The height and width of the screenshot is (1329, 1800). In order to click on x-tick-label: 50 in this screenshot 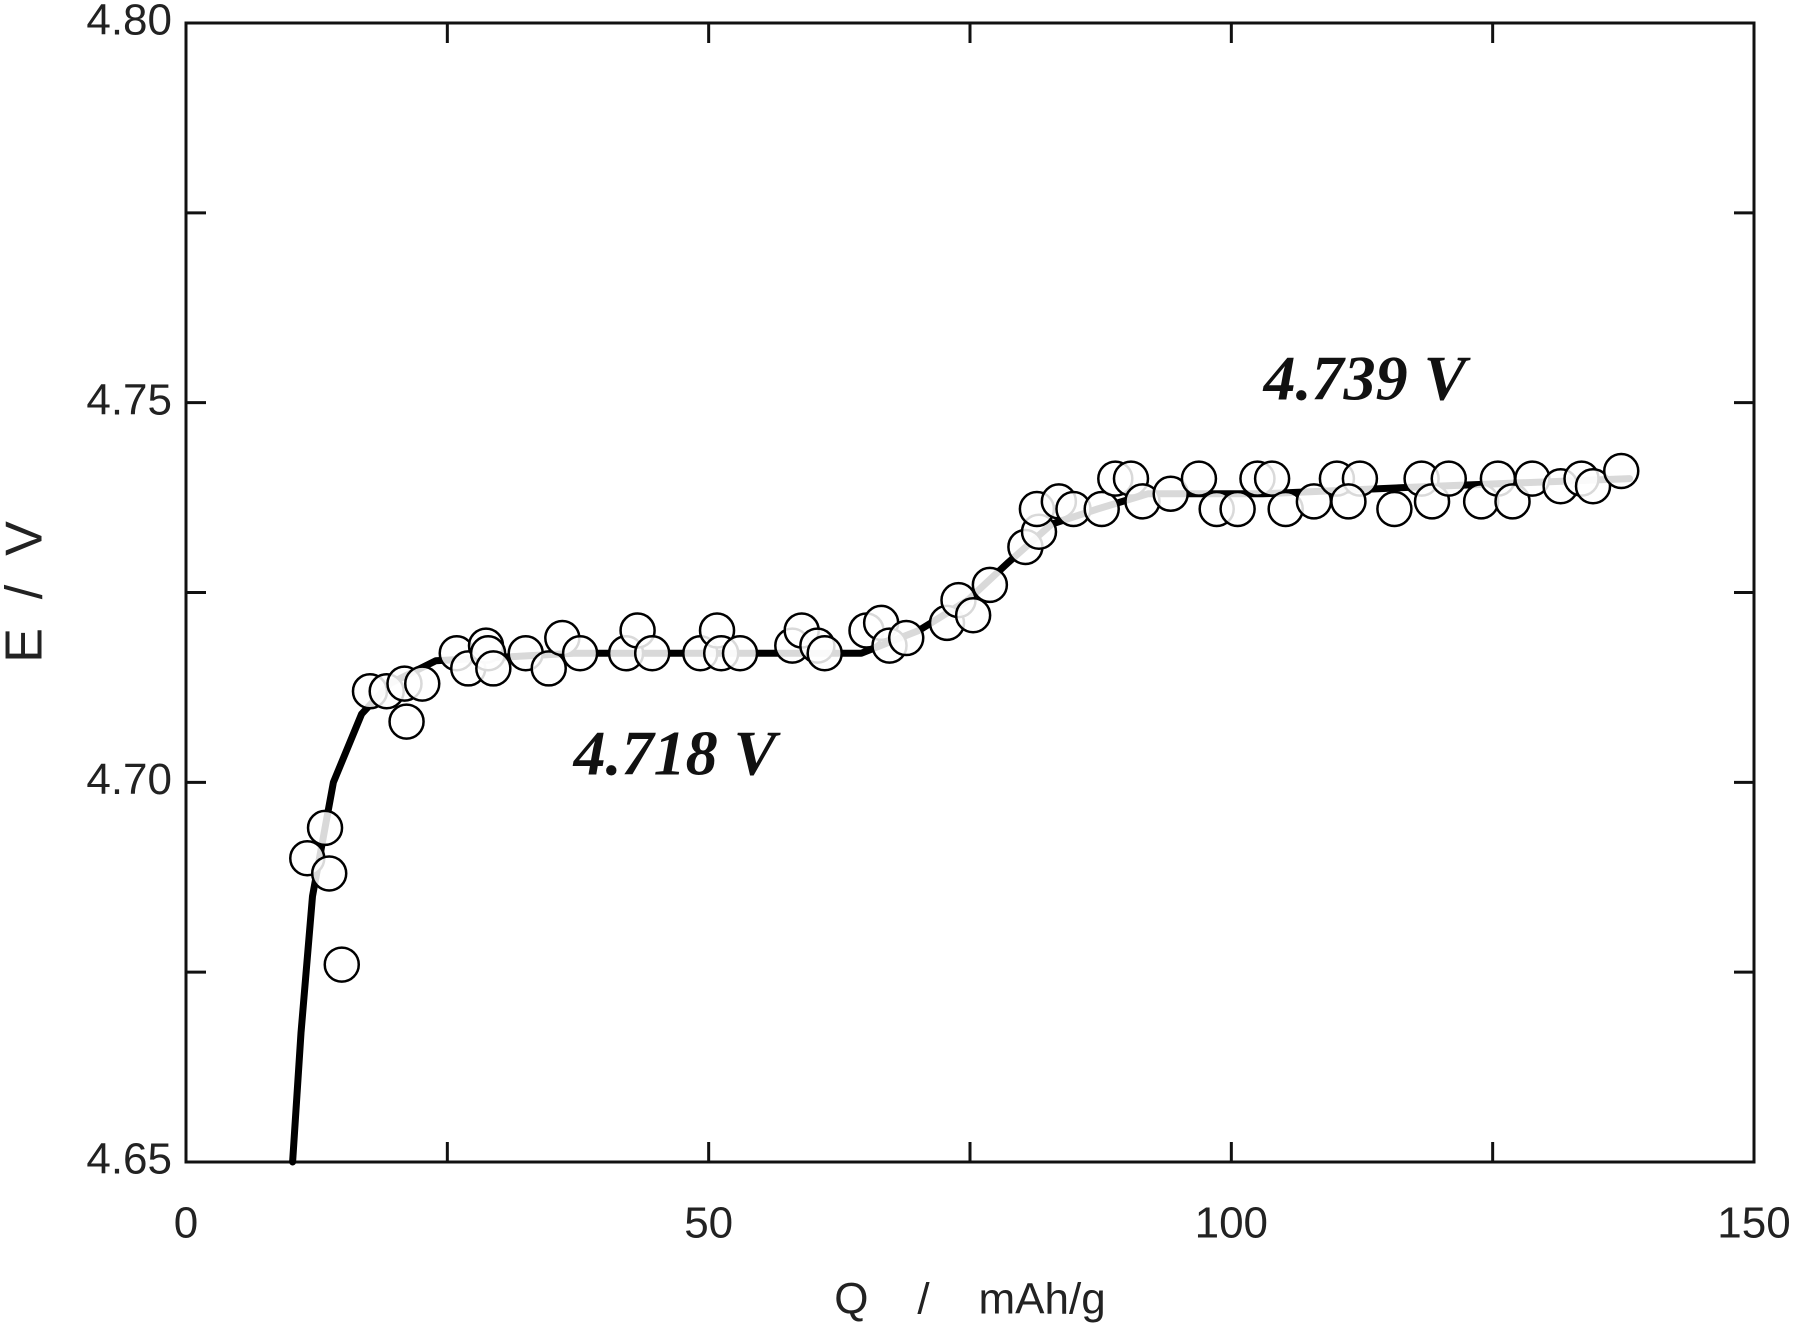, I will do `click(708, 1223)`.